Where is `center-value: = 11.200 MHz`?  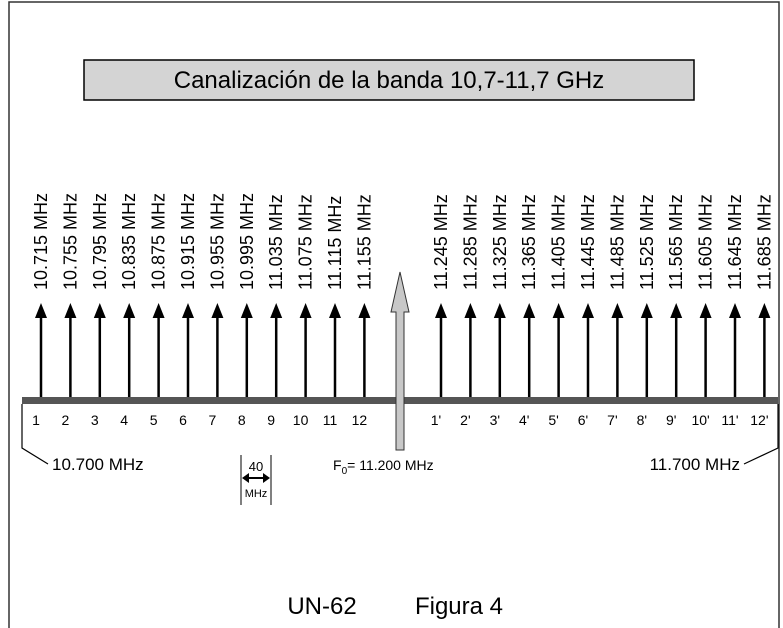
center-value: = 11.200 MHz is located at coordinates (390, 465).